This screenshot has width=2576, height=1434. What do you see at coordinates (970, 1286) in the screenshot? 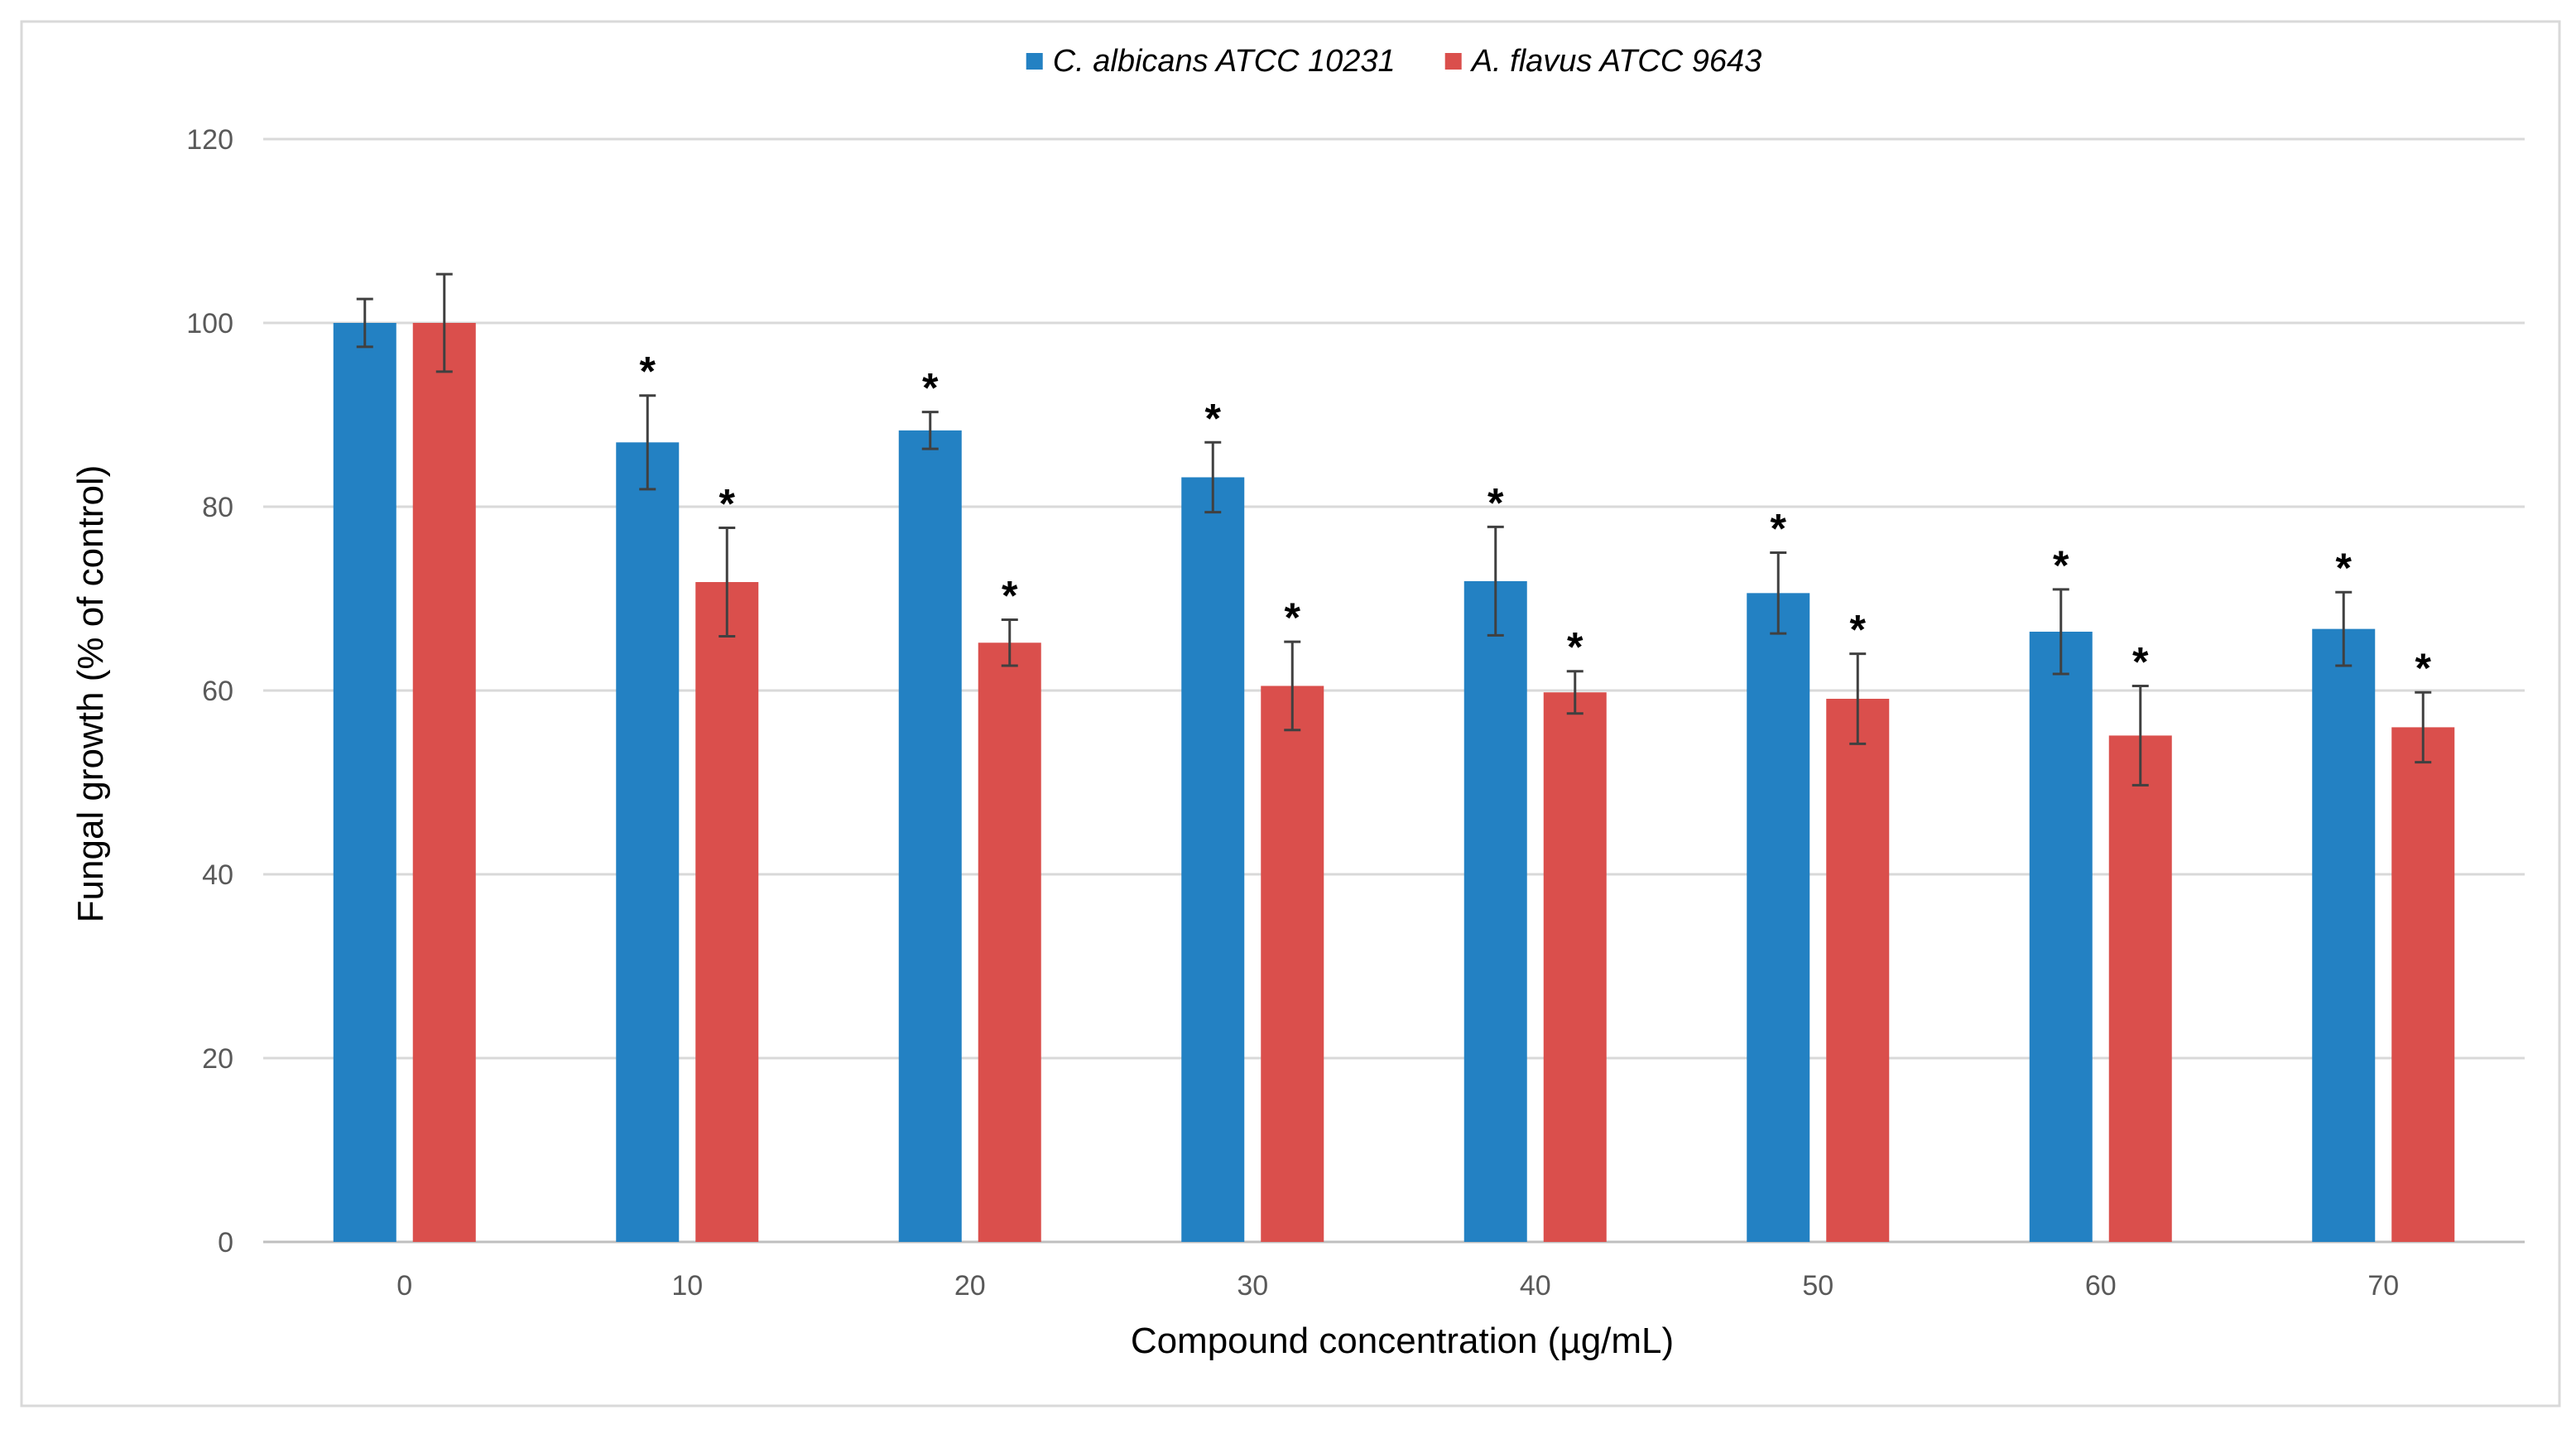
I see `x-tick-label: 20` at bounding box center [970, 1286].